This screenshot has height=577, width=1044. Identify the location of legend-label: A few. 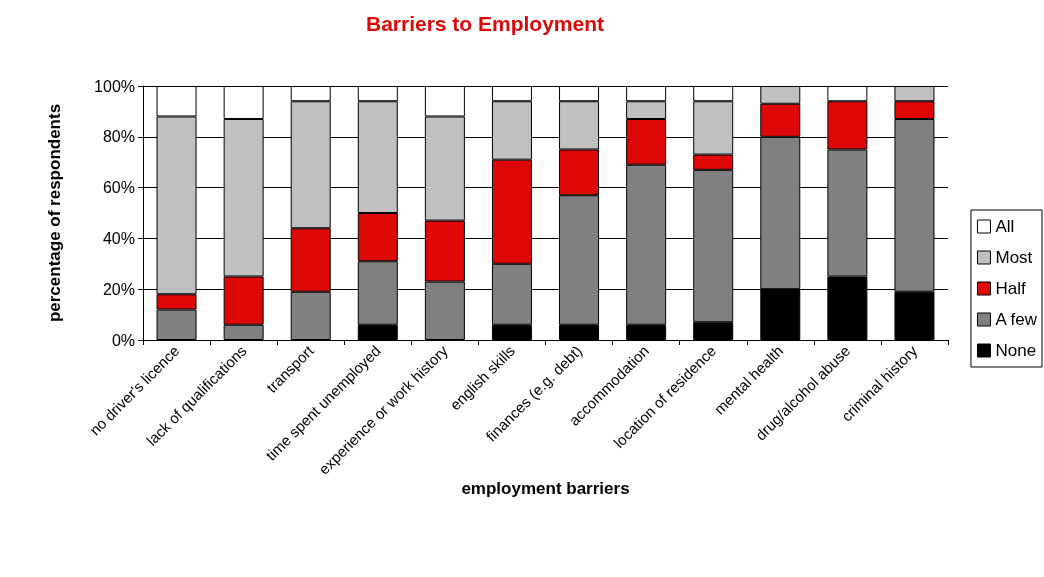
(1016, 319).